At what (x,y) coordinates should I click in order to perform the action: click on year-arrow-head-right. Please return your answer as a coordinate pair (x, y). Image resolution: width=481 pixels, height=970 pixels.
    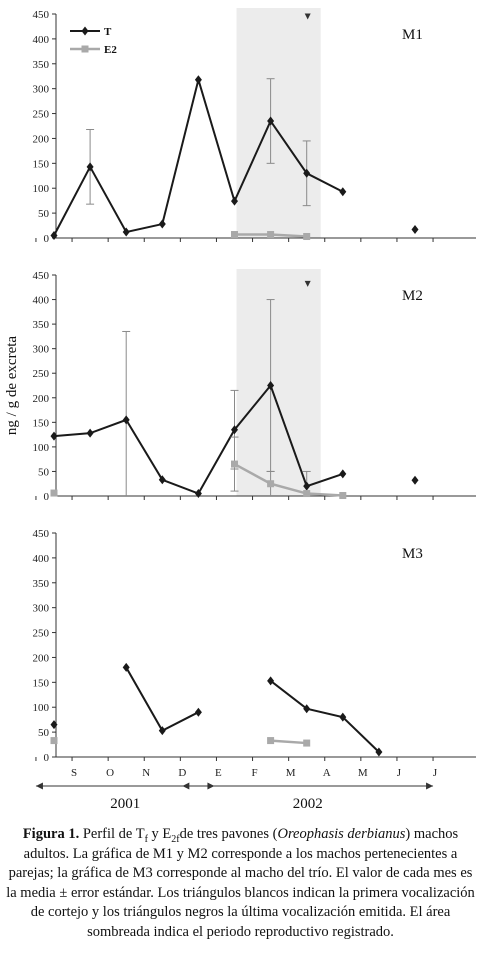
    Looking at the image, I should click on (430, 786).